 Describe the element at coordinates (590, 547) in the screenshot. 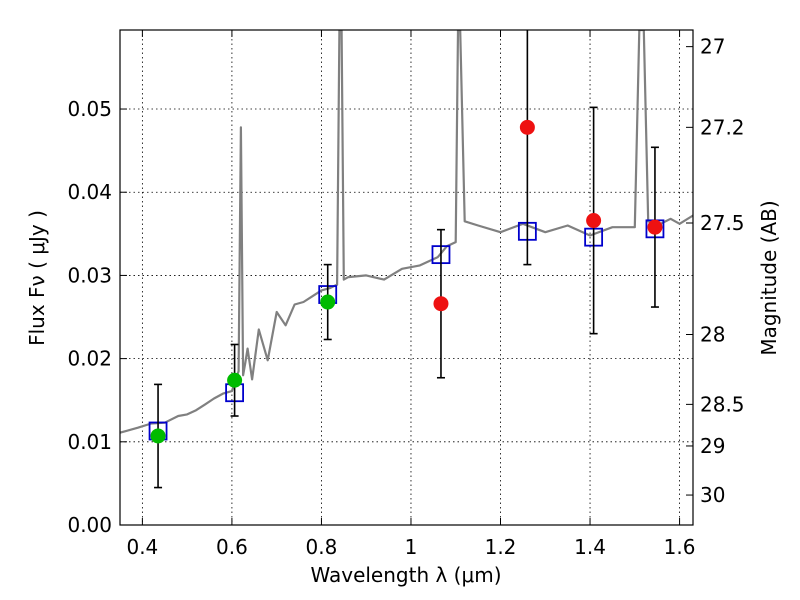

I see `x-tick-label: 1.4` at that location.